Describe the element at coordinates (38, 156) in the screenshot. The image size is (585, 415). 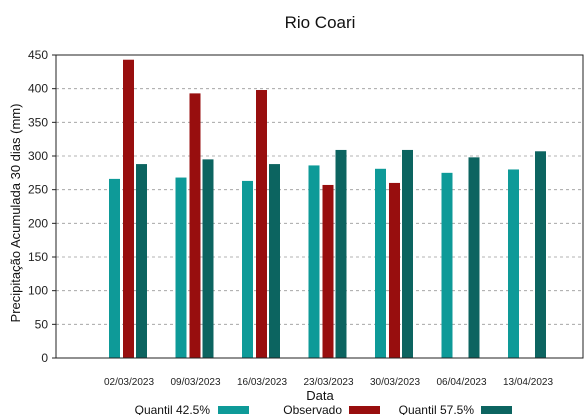
I see `y-tick-label-6: 300` at that location.